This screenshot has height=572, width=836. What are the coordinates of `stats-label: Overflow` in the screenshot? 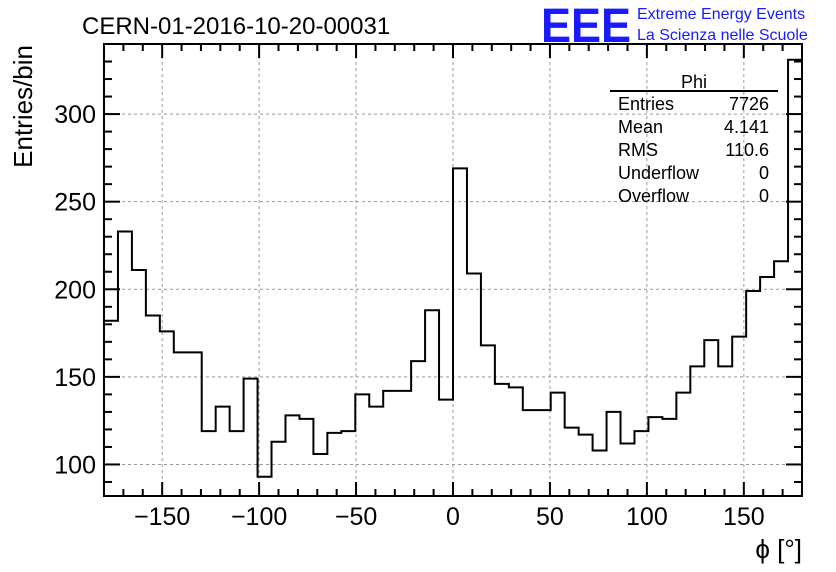 It's located at (654, 196).